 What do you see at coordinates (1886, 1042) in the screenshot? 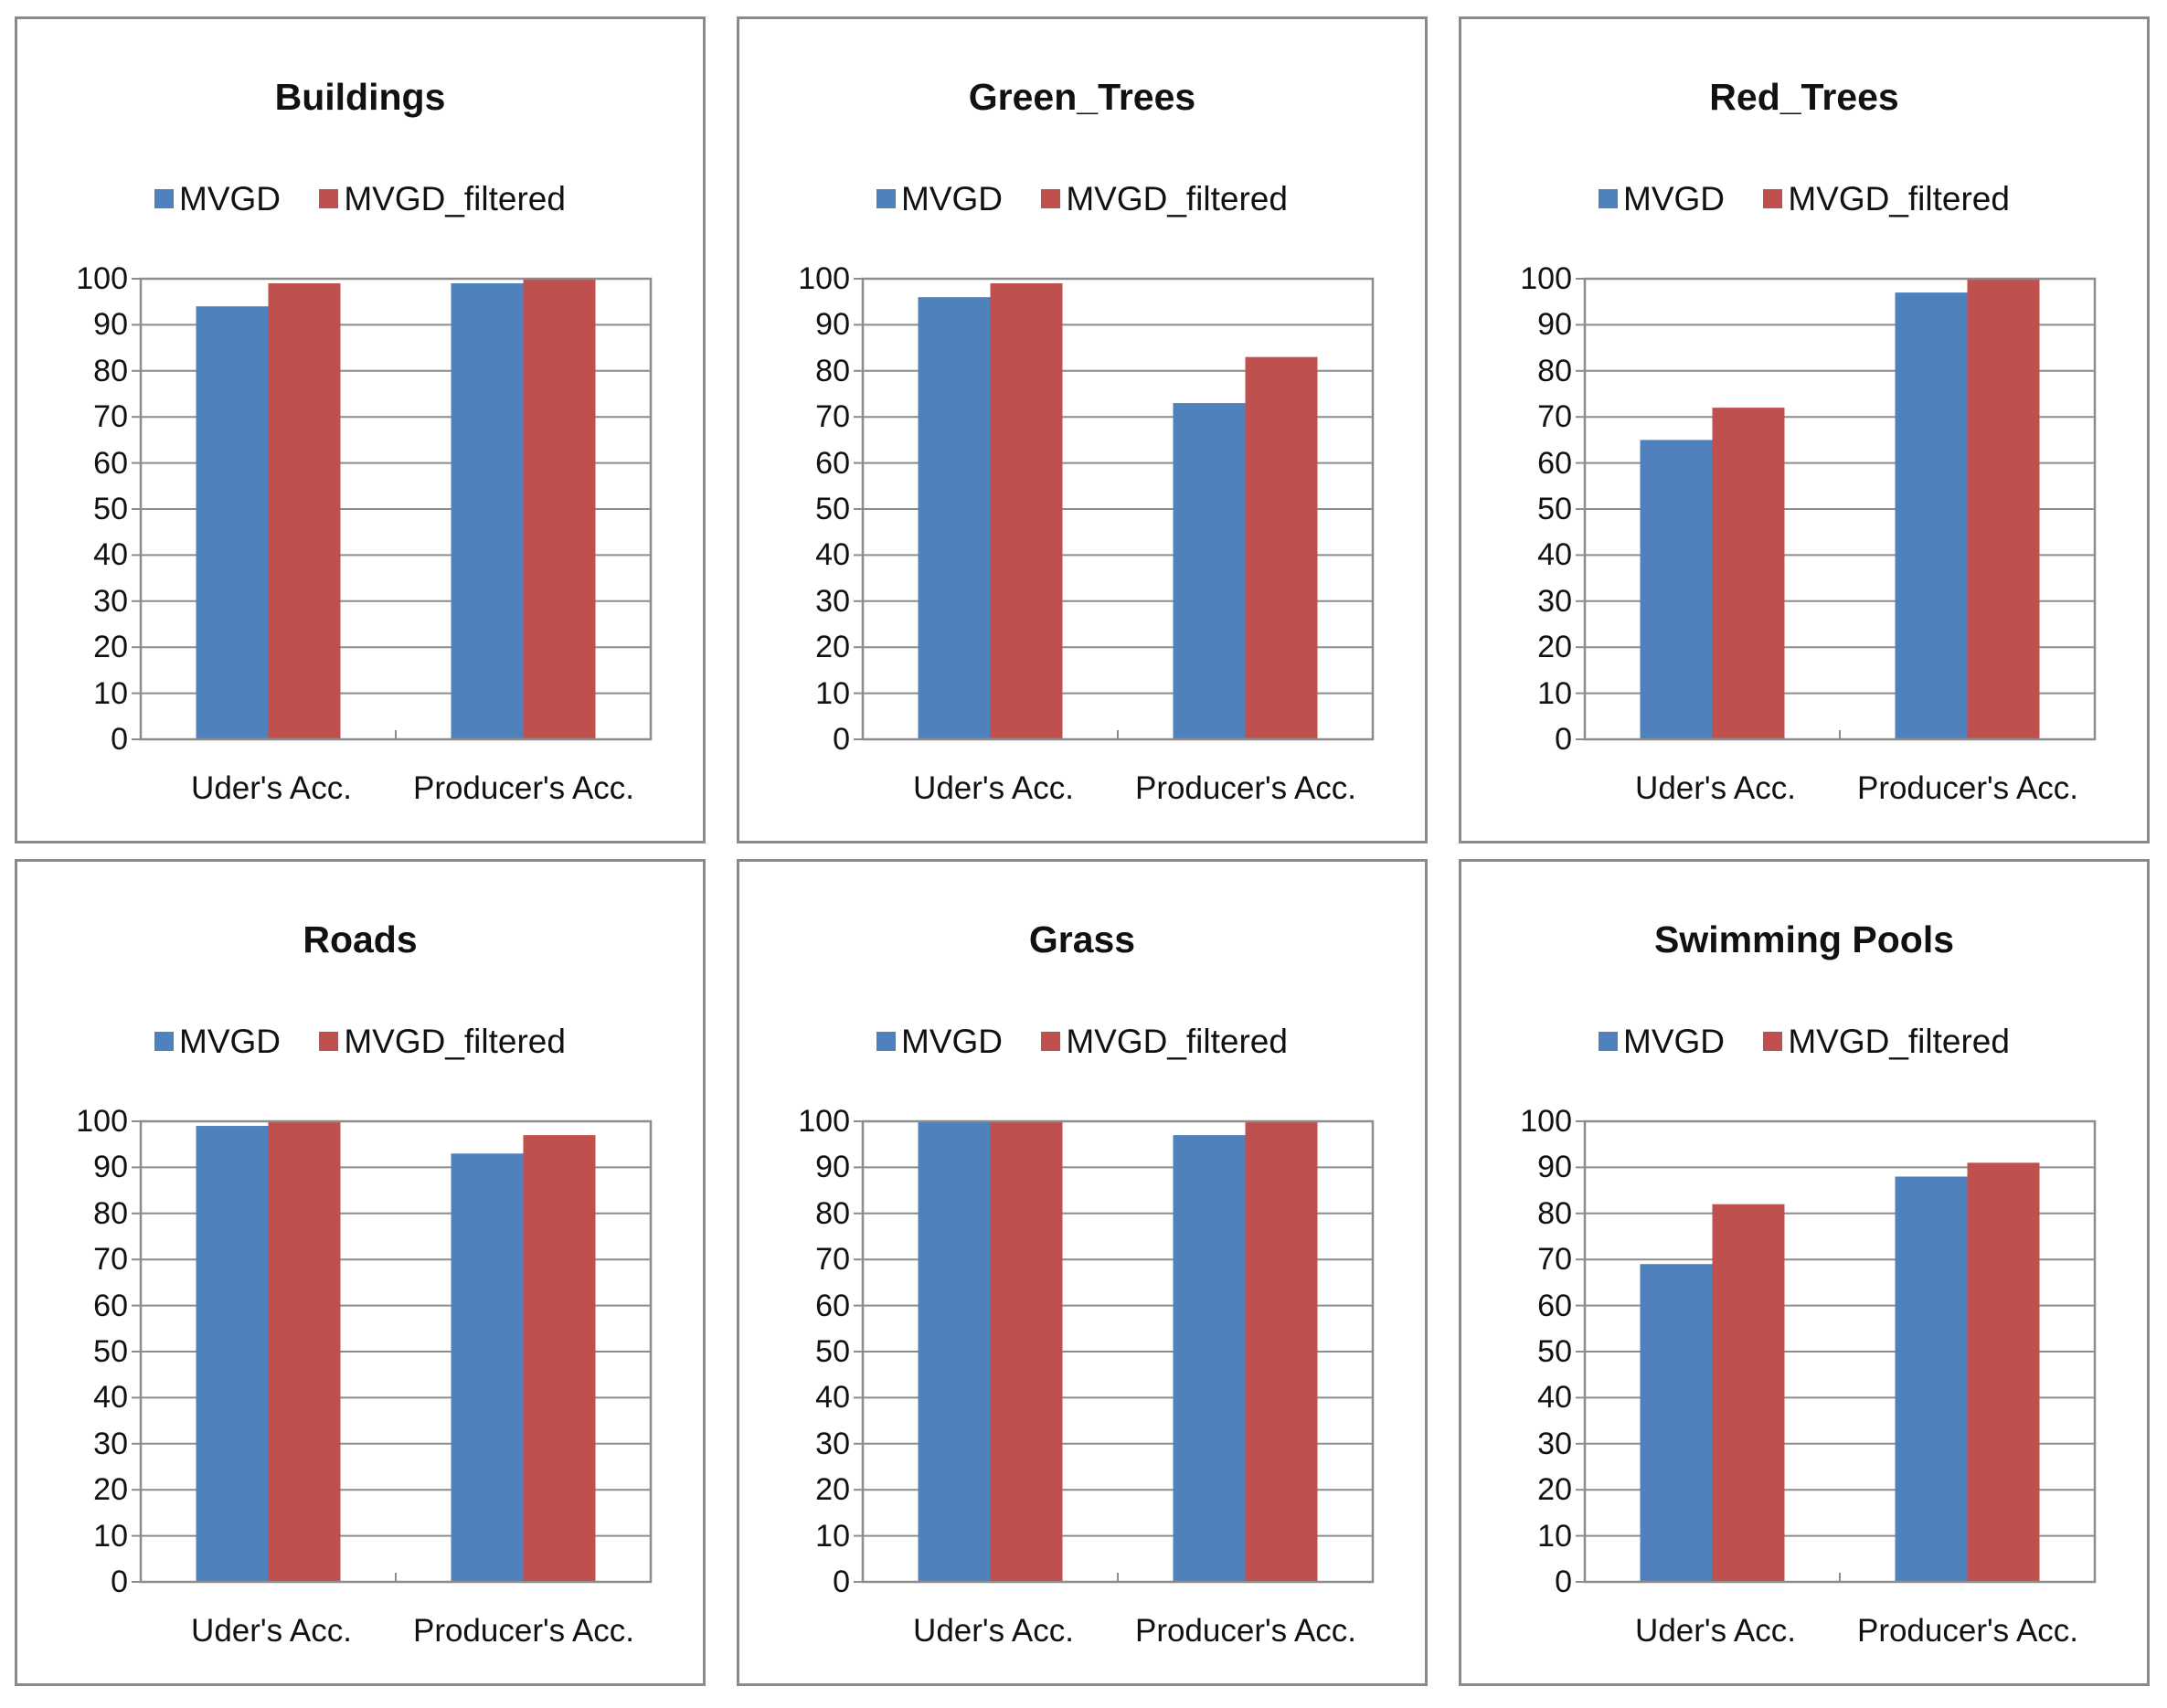
I see `legend-item-mvgd-filtered: MVGD_filtered` at bounding box center [1886, 1042].